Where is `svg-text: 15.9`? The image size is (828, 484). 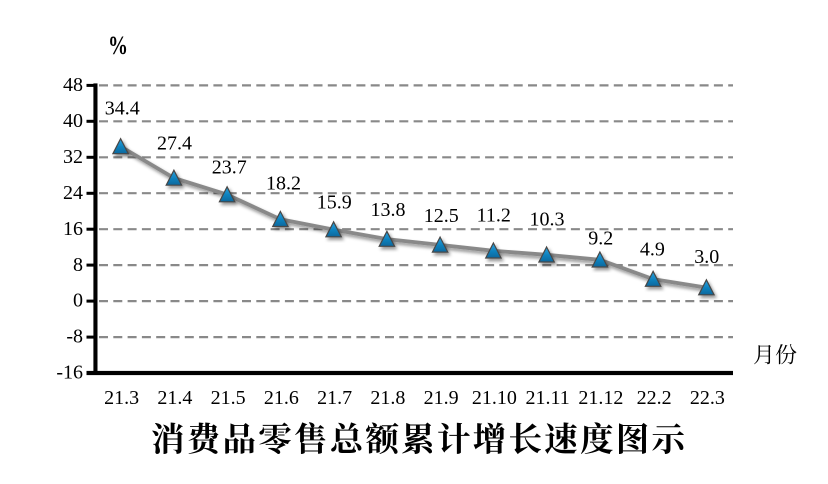
svg-text: 15.9 is located at coordinates (334, 203).